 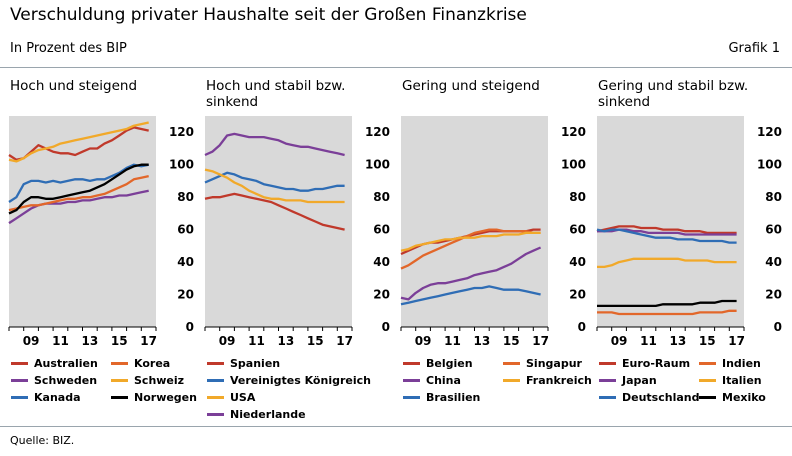 I want to click on series-line-norwegen, so click(x=78, y=189).